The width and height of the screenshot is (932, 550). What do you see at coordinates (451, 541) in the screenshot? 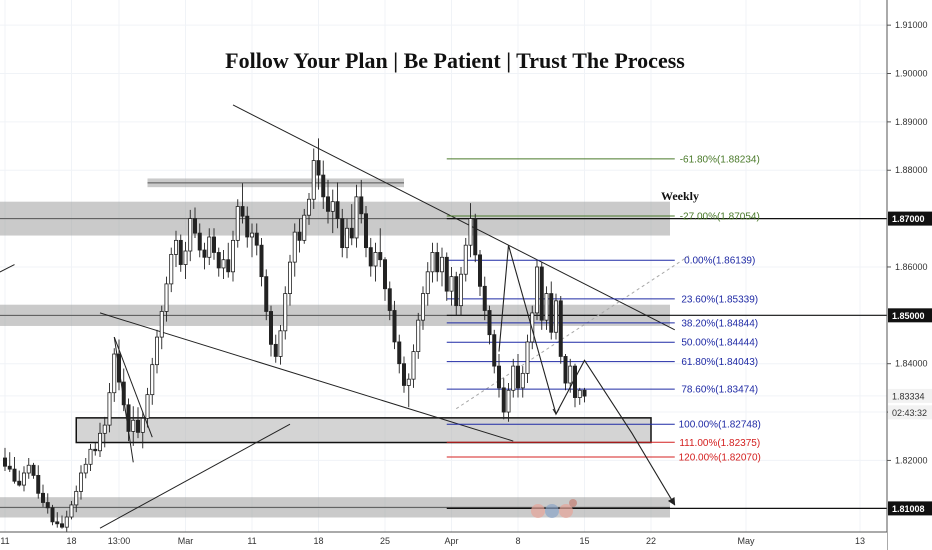
I see `time-tick-label: Apr` at bounding box center [451, 541].